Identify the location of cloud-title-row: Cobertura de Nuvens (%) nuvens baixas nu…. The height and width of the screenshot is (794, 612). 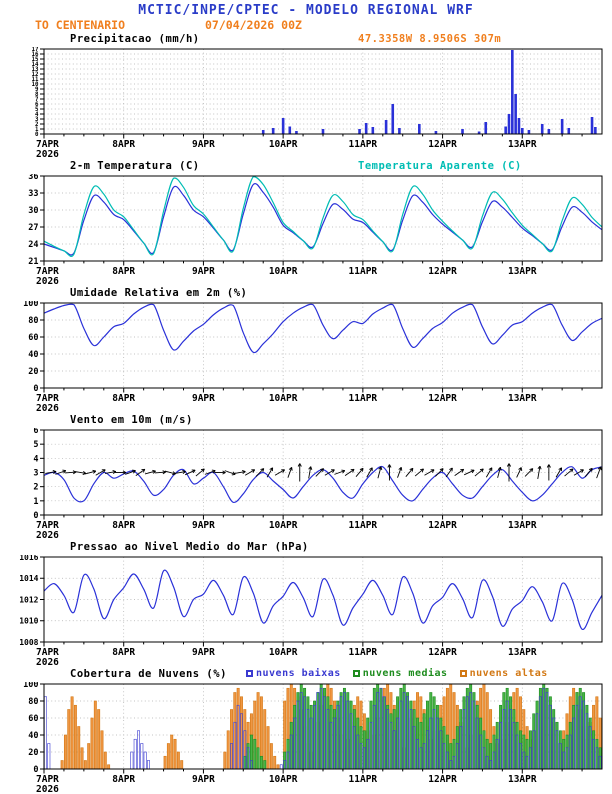
(306, 674).